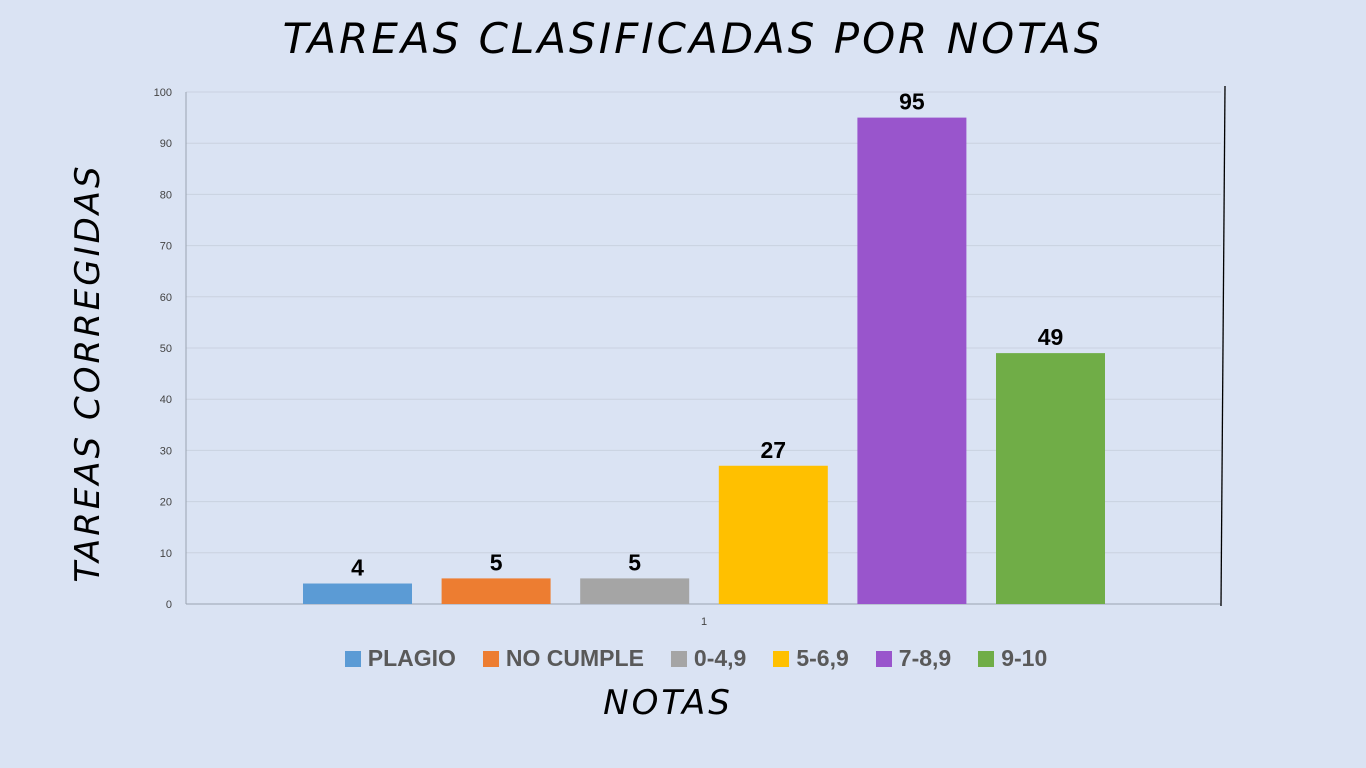  Describe the element at coordinates (411, 658) in the screenshot. I see `legend-label: PLAGIO` at that location.